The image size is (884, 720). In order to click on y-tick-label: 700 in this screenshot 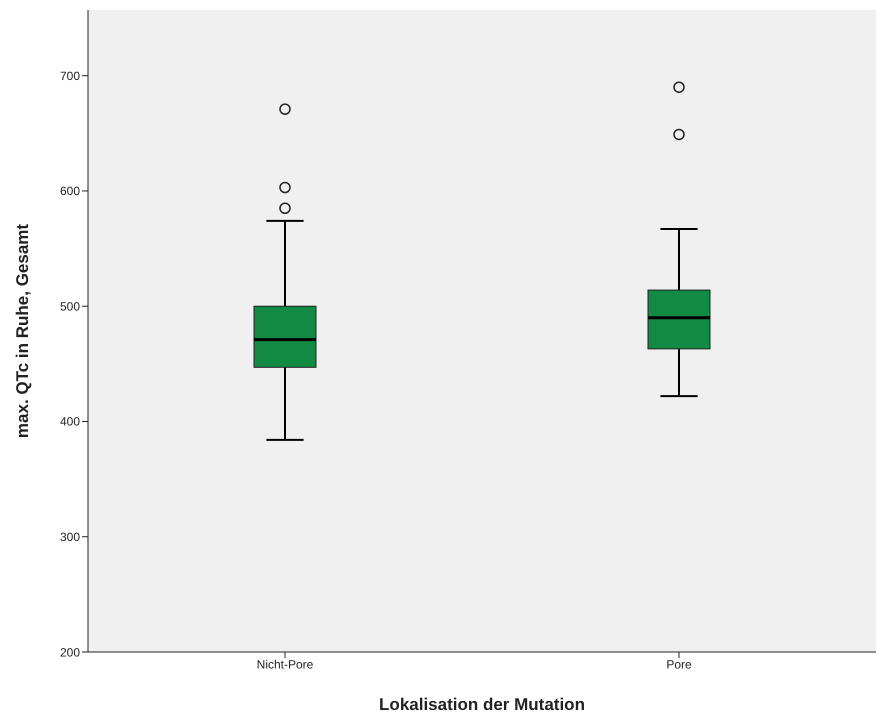, I will do `click(70, 75)`.